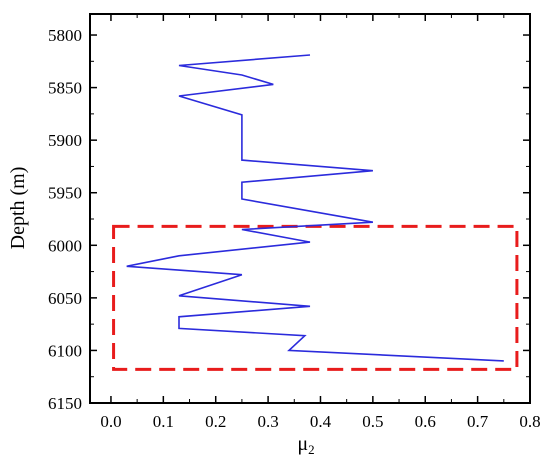 The width and height of the screenshot is (550, 466). I want to click on x-tick-label: 0.4, so click(321, 421).